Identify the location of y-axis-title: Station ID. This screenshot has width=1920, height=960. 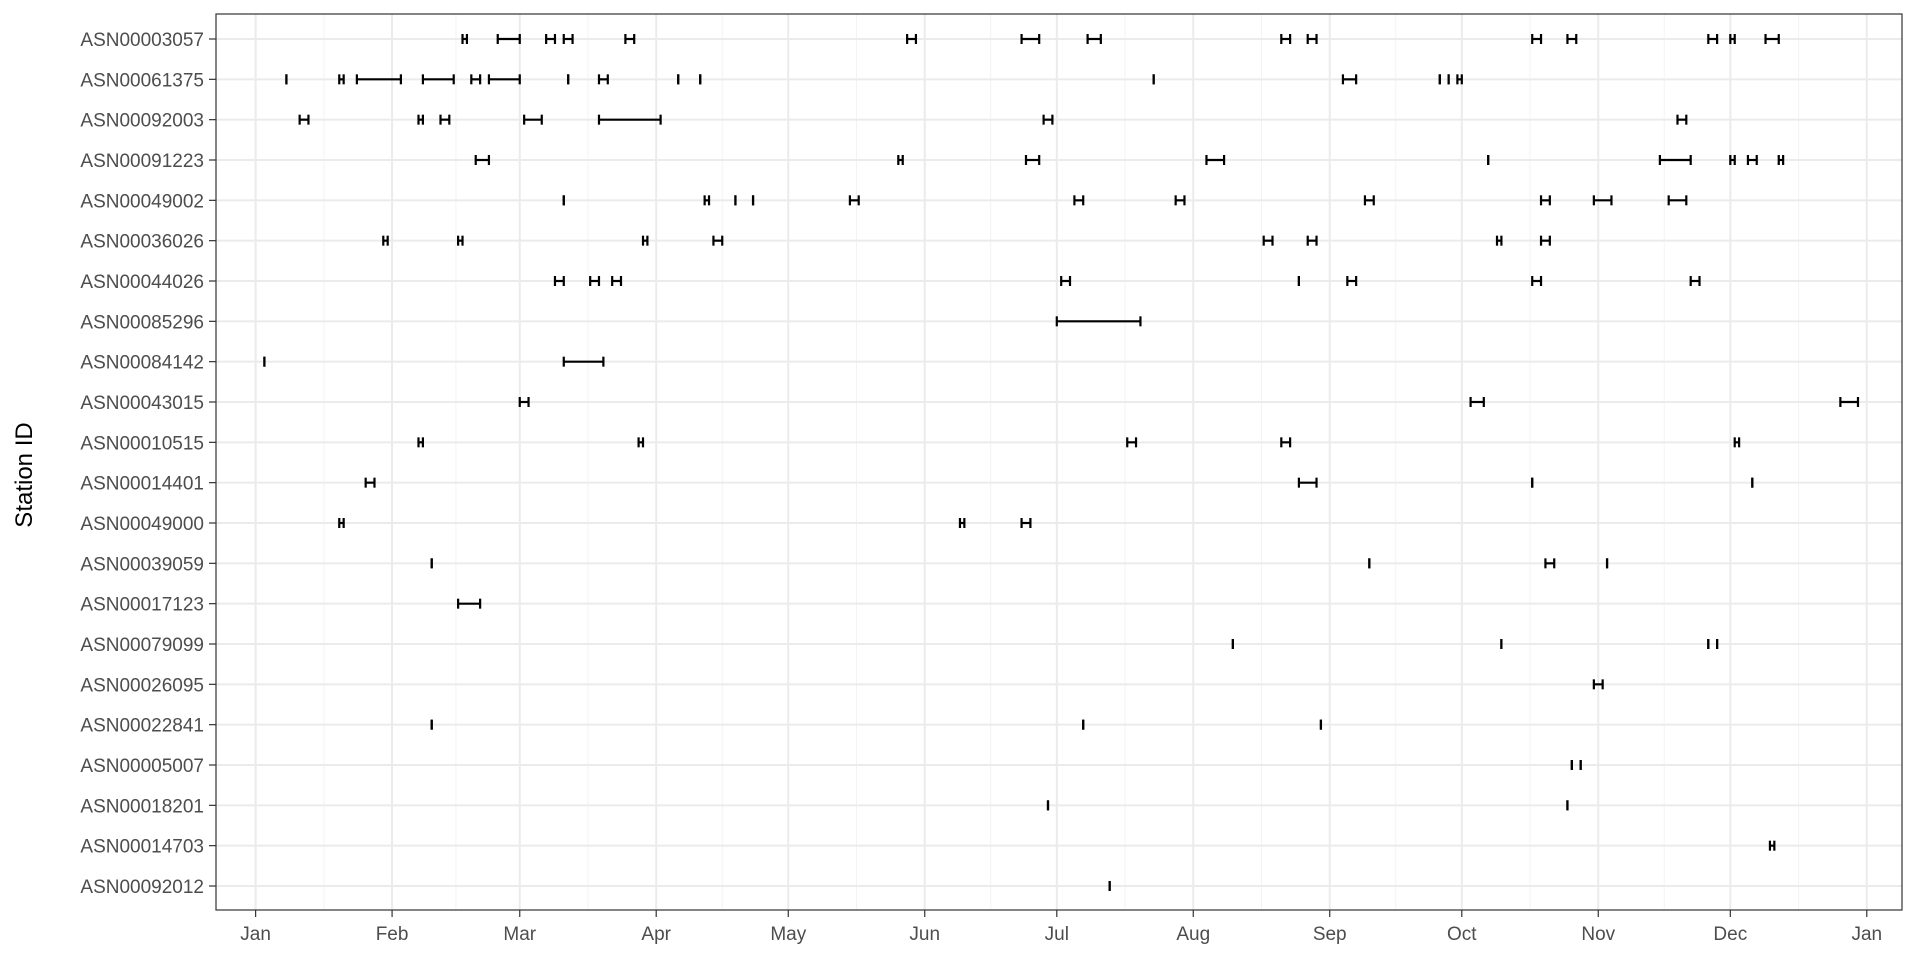
(24, 474).